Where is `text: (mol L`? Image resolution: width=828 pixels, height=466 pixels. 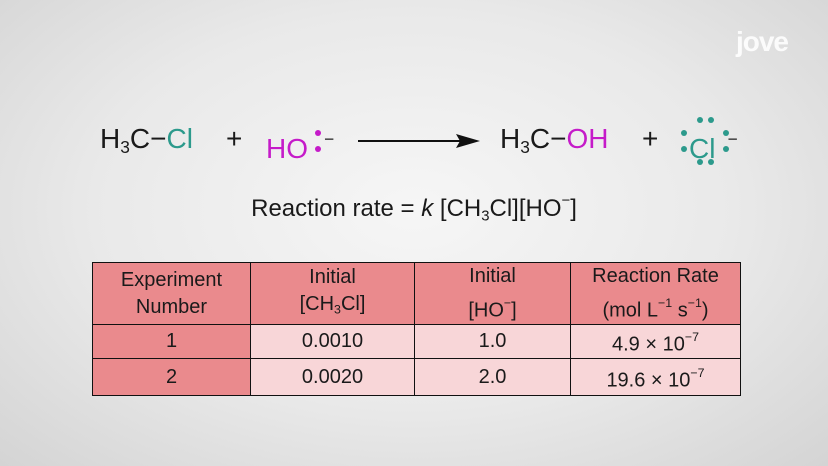 text: (mol L is located at coordinates (630, 310).